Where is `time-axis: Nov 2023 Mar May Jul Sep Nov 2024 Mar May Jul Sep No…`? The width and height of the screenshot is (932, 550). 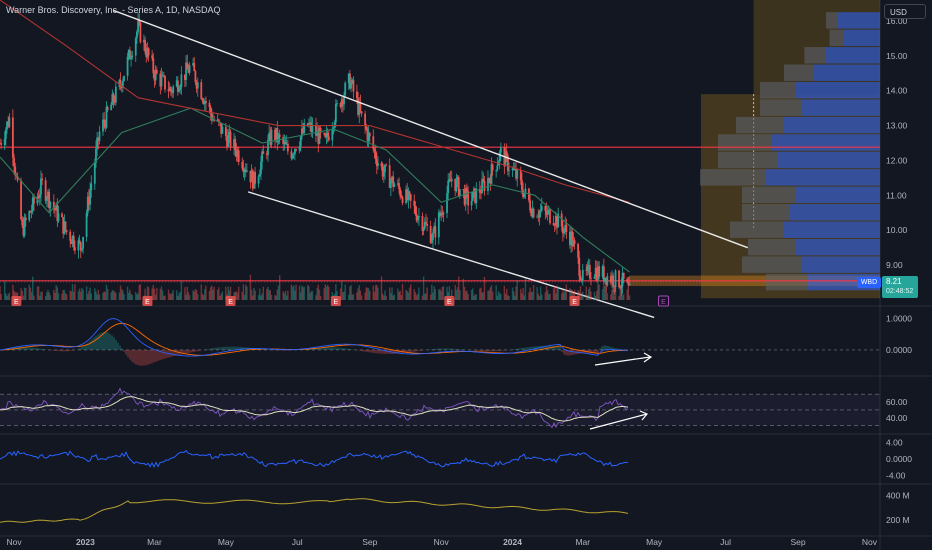
time-axis: Nov 2023 Mar May Jul Sep Nov 2024 Mar May Jul Sep No… is located at coordinates (441, 542).